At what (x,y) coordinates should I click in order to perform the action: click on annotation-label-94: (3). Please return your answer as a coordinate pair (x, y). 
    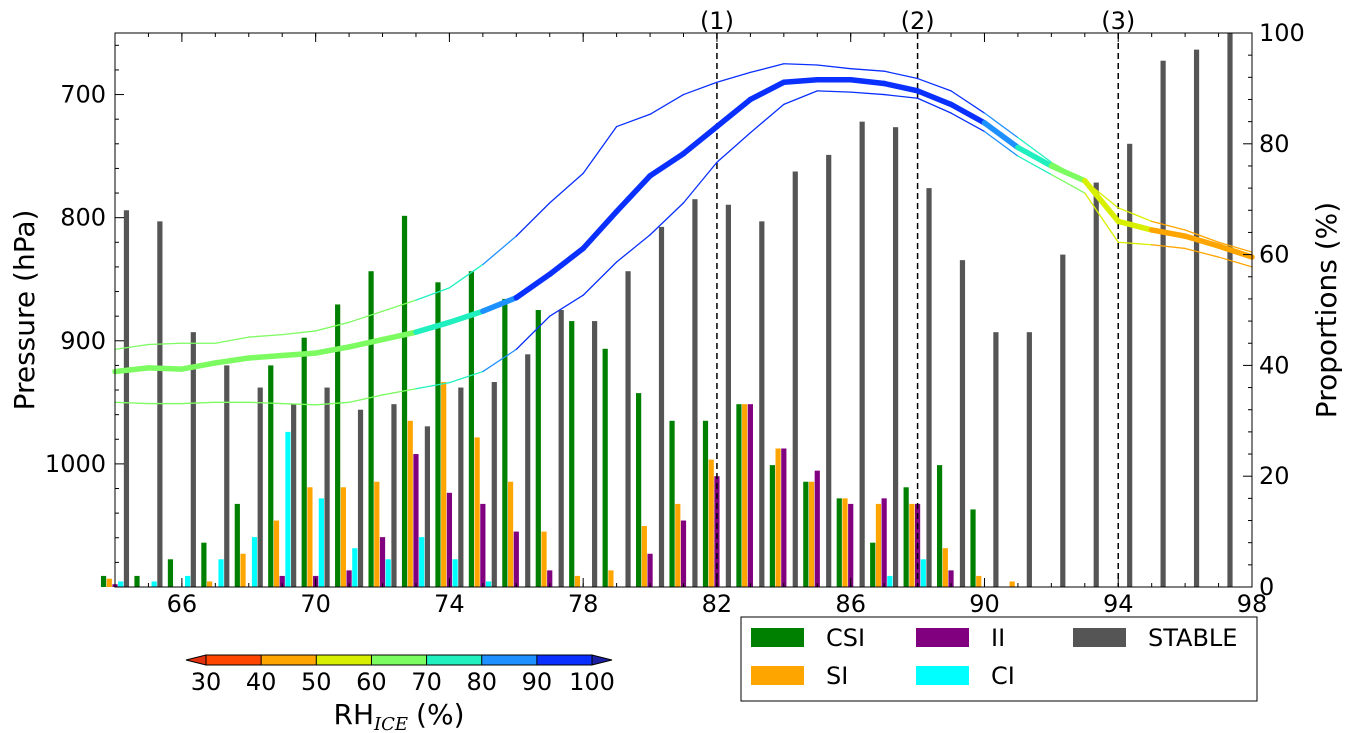
    Looking at the image, I should click on (1118, 21).